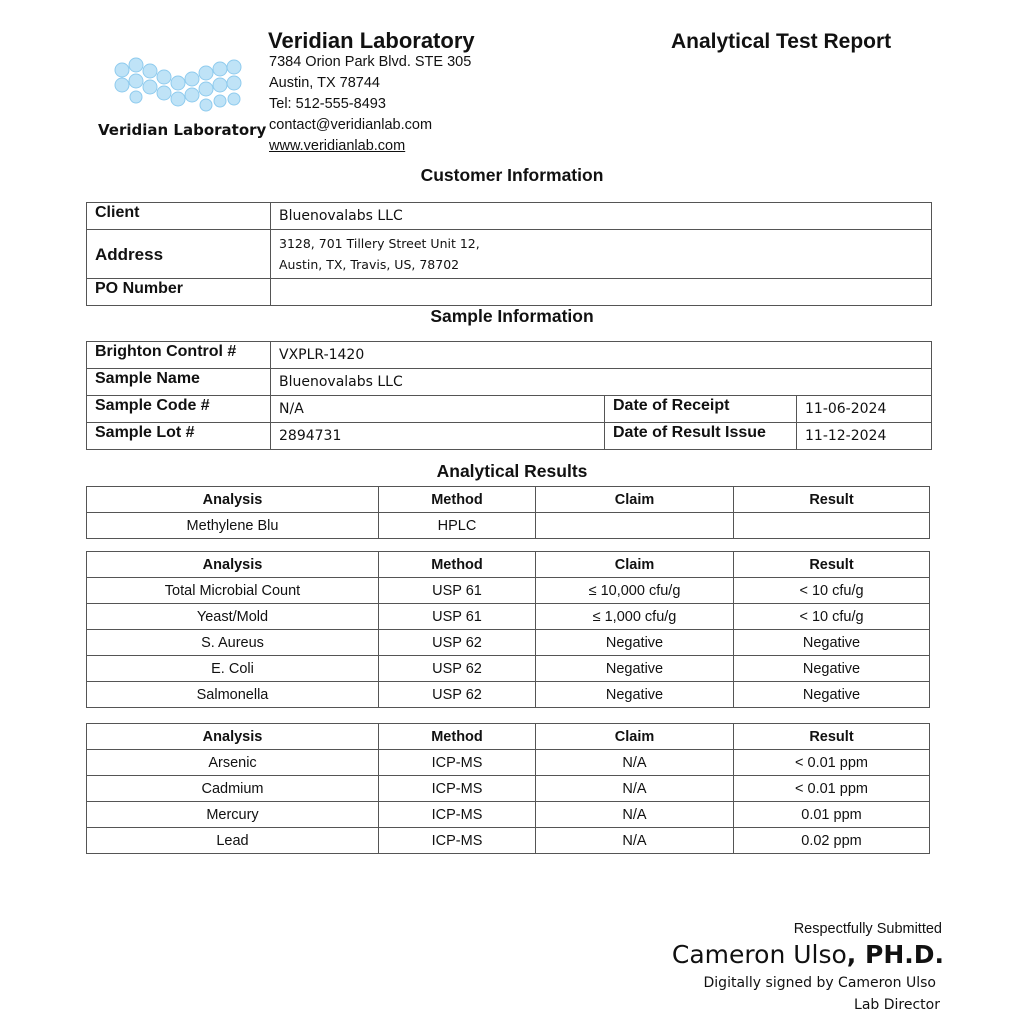 This screenshot has width=1024, height=1024. I want to click on cell-analysis: E. Coli, so click(232, 668).